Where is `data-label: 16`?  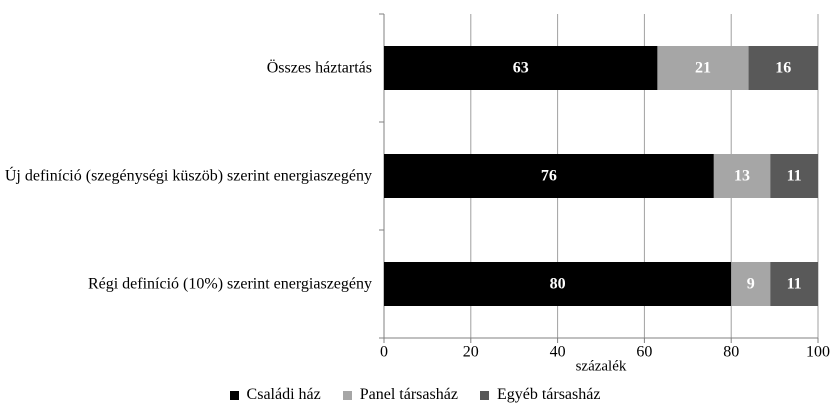 data-label: 16 is located at coordinates (783, 68).